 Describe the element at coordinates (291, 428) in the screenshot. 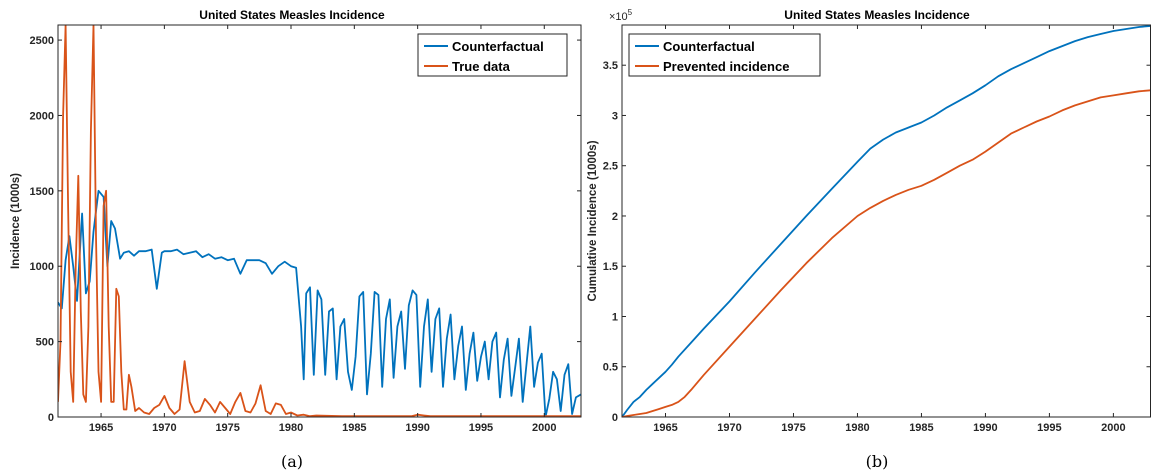

I see `panel-a-x-tick-label: 1980` at that location.